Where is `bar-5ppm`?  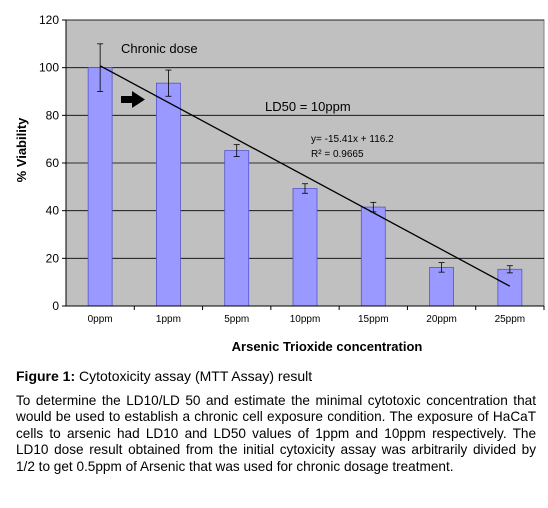 bar-5ppm is located at coordinates (237, 228).